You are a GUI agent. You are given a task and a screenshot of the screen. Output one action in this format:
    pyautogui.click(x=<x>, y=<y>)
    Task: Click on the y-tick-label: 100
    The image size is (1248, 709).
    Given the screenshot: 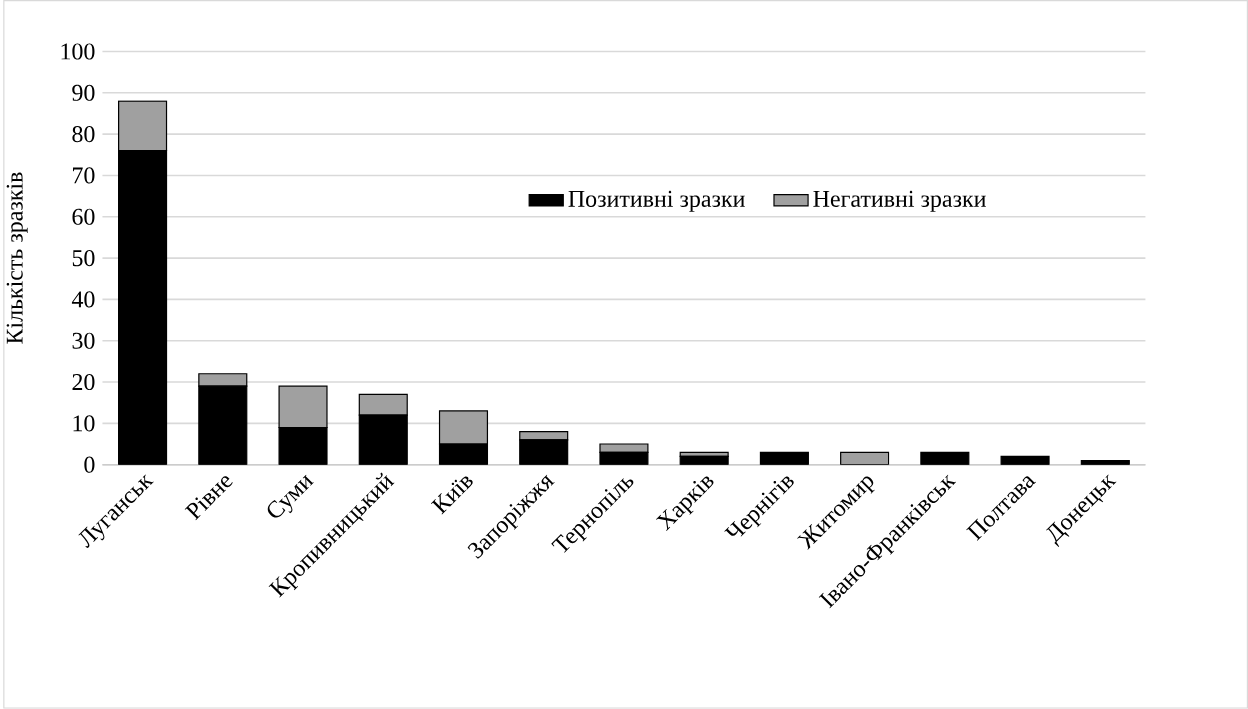 What is the action you would take?
    pyautogui.click(x=78, y=51)
    